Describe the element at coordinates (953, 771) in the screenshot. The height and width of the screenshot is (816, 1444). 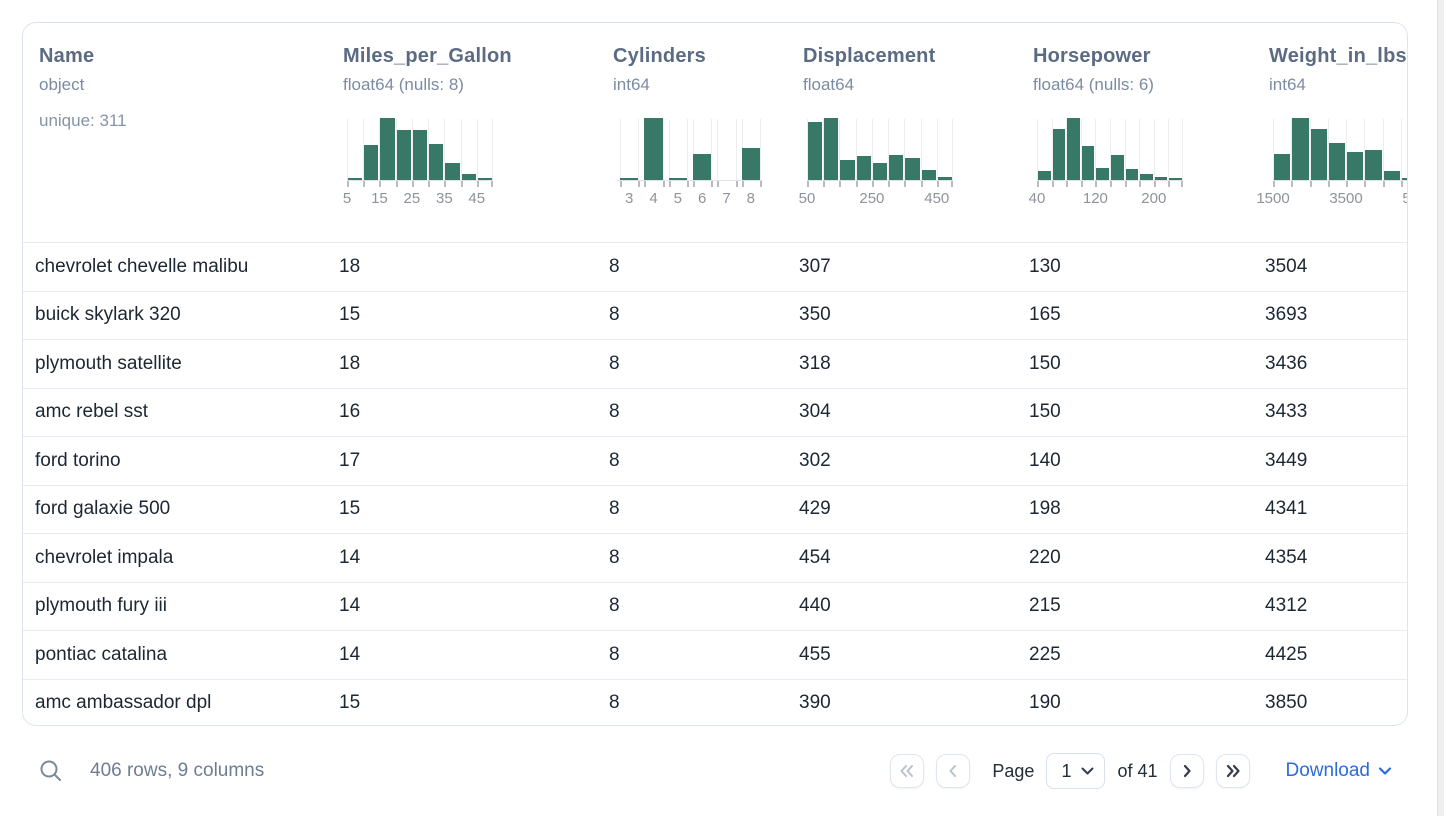
I see `prev-page-button` at that location.